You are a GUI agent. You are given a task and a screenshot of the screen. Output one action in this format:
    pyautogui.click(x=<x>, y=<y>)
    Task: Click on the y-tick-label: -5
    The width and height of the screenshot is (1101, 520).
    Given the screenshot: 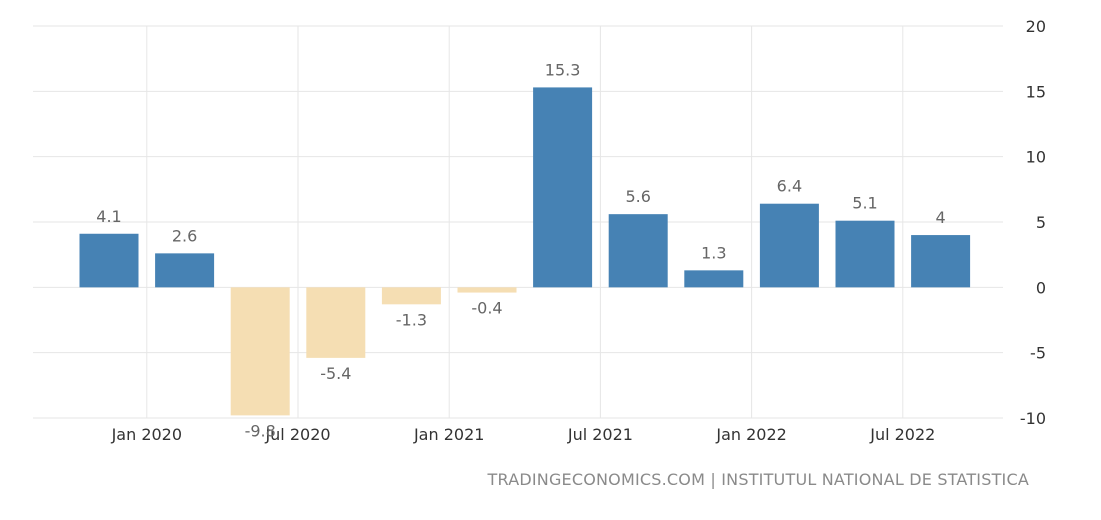 What is the action you would take?
    pyautogui.click(x=1038, y=353)
    